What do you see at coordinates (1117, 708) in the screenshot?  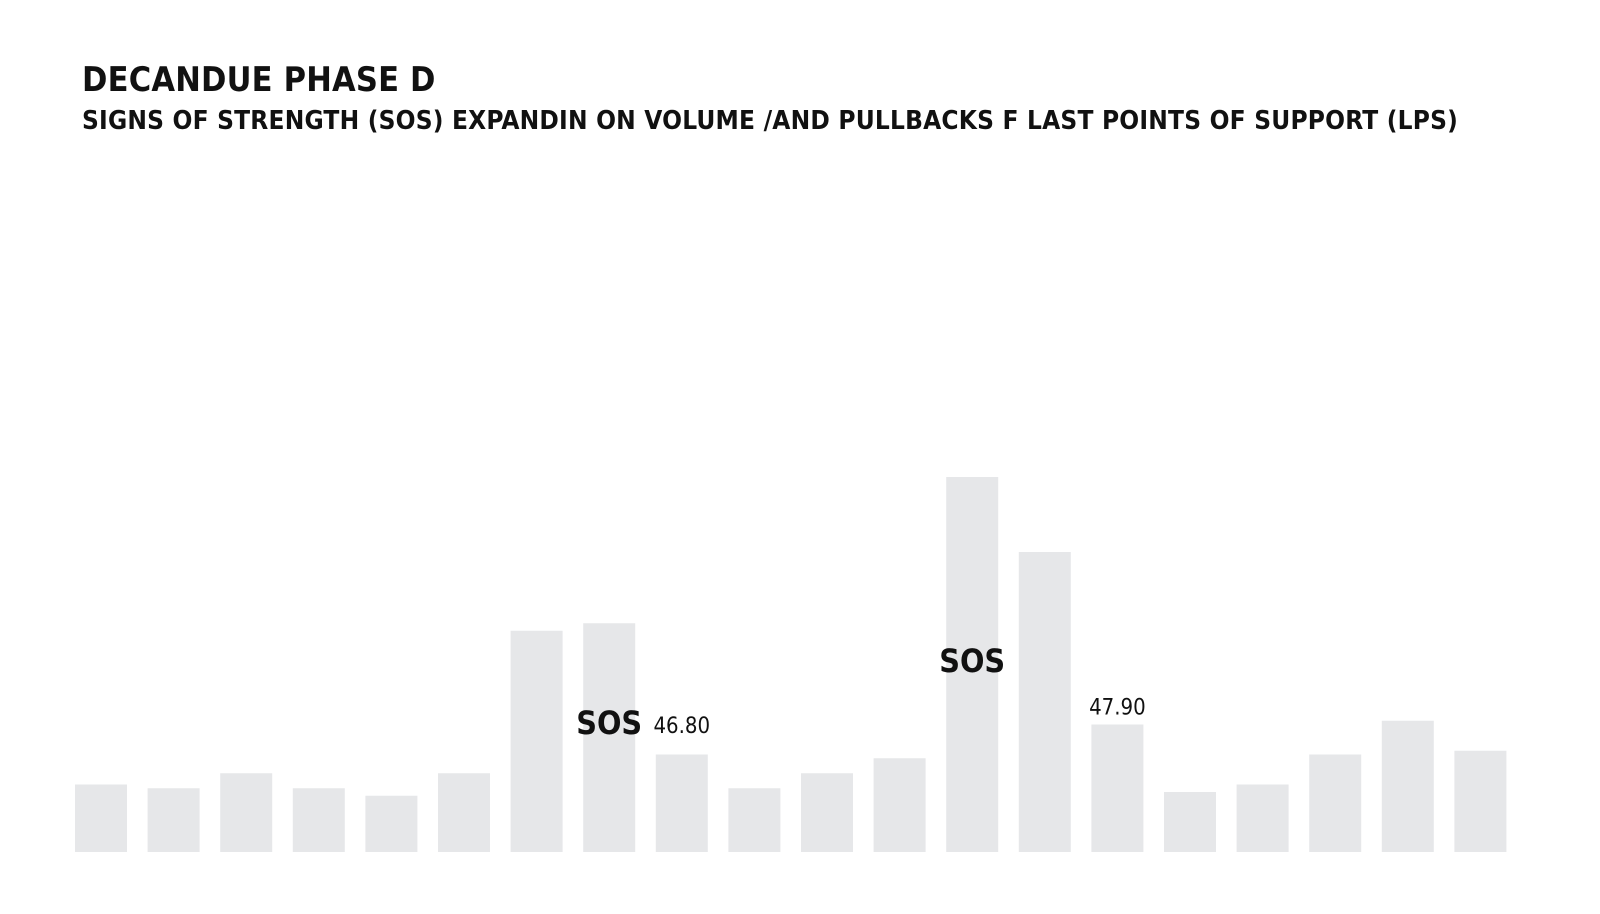 I see `volume-value-label: 47.90` at bounding box center [1117, 708].